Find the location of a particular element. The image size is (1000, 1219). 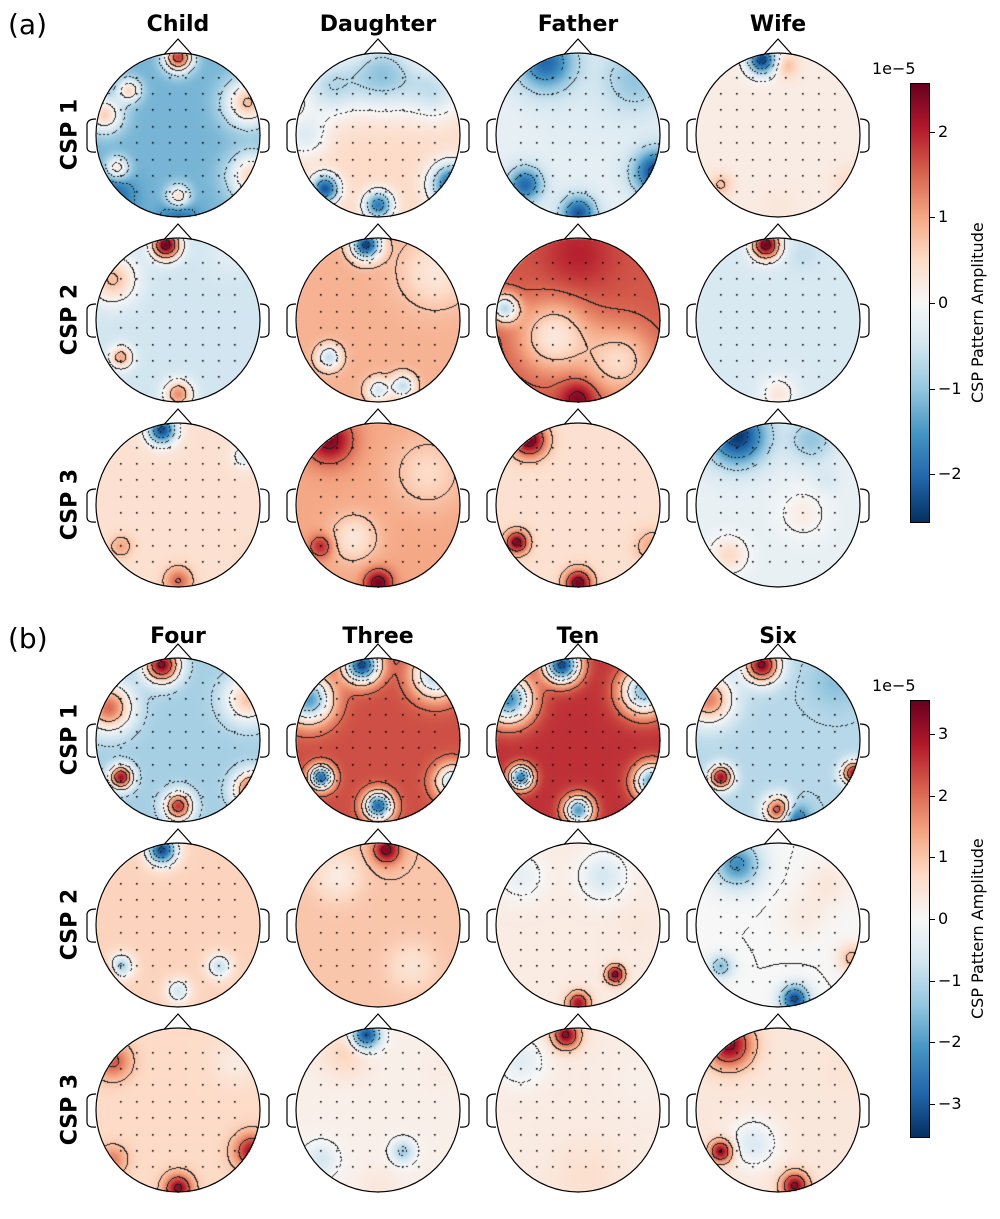

column-title: Father is located at coordinates (578, 24).